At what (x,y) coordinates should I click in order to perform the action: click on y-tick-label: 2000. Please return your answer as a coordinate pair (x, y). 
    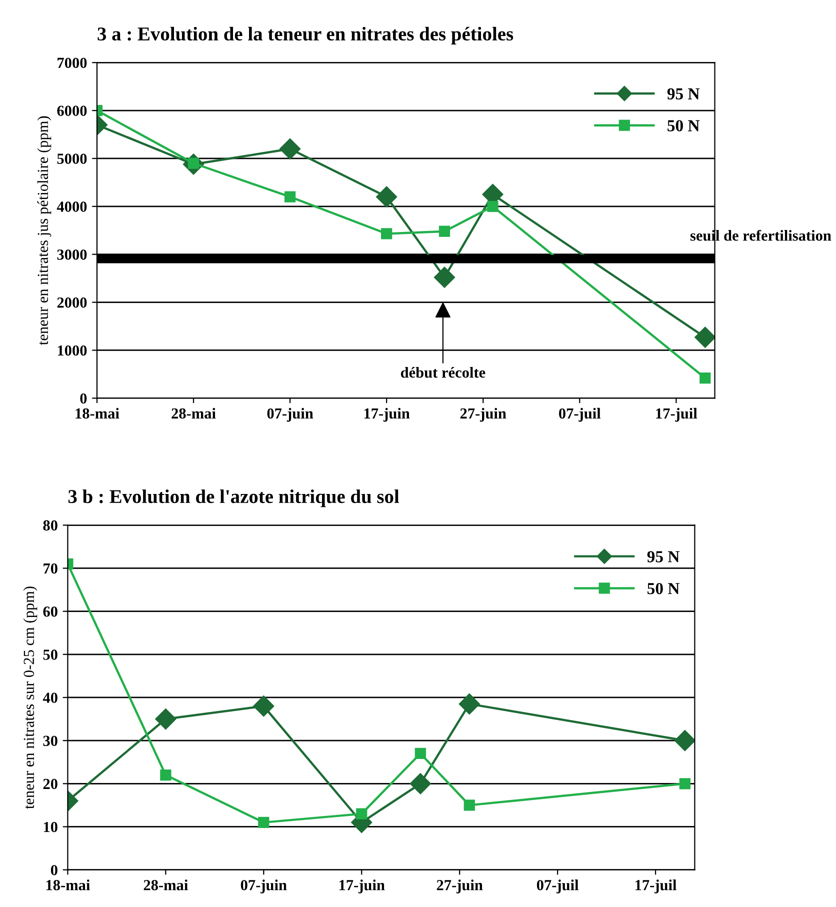
    Looking at the image, I should click on (72, 302).